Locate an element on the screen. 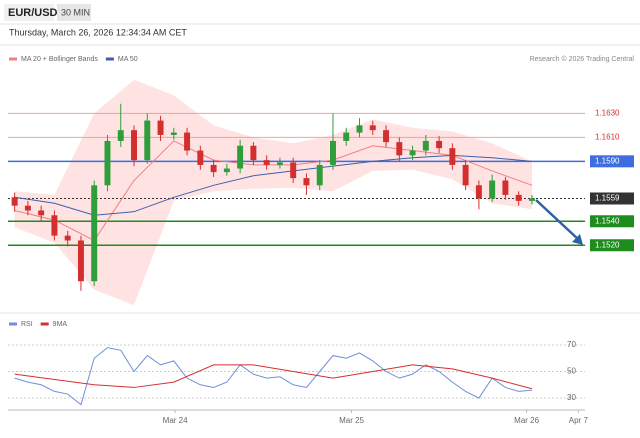 This screenshot has width=640, height=438. level-label: 1.1610 is located at coordinates (607, 136).